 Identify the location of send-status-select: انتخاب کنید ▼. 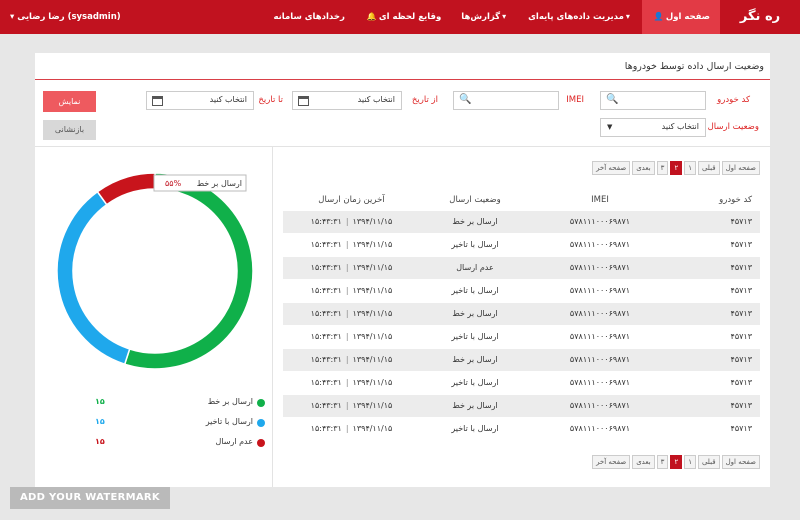
(653, 127).